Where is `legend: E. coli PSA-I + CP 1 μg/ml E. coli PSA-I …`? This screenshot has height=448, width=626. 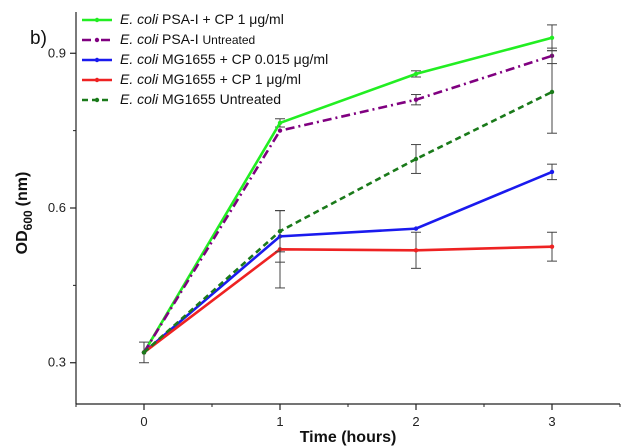
legend: E. coli PSA-I + CP 1 μg/ml E. coli PSA-I … is located at coordinates (205, 59).